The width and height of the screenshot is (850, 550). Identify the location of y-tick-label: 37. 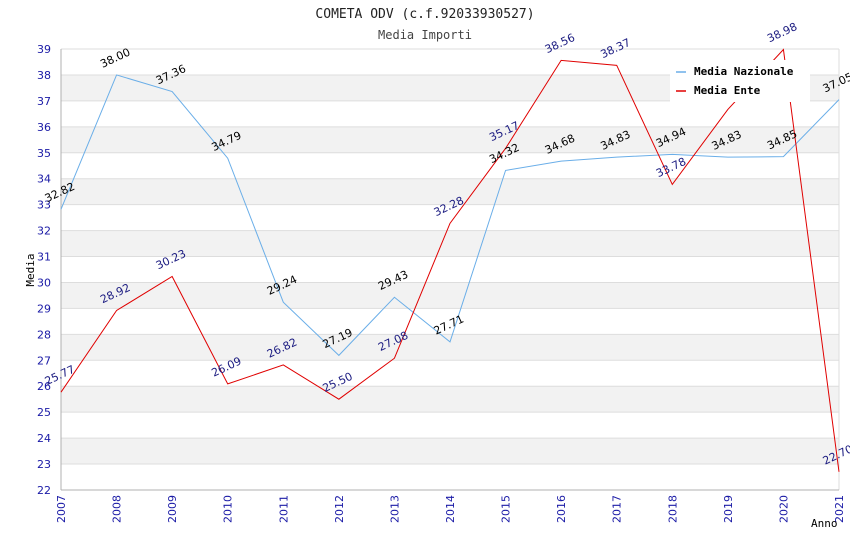
(44, 101).